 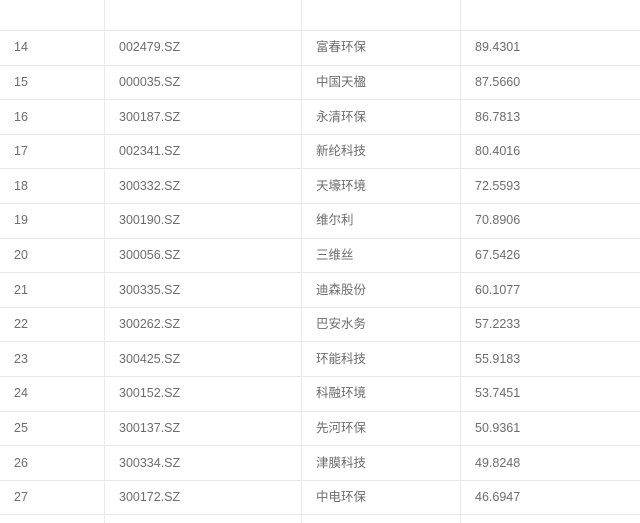 I want to click on table-cell-value: 57.2233, so click(x=550, y=325).